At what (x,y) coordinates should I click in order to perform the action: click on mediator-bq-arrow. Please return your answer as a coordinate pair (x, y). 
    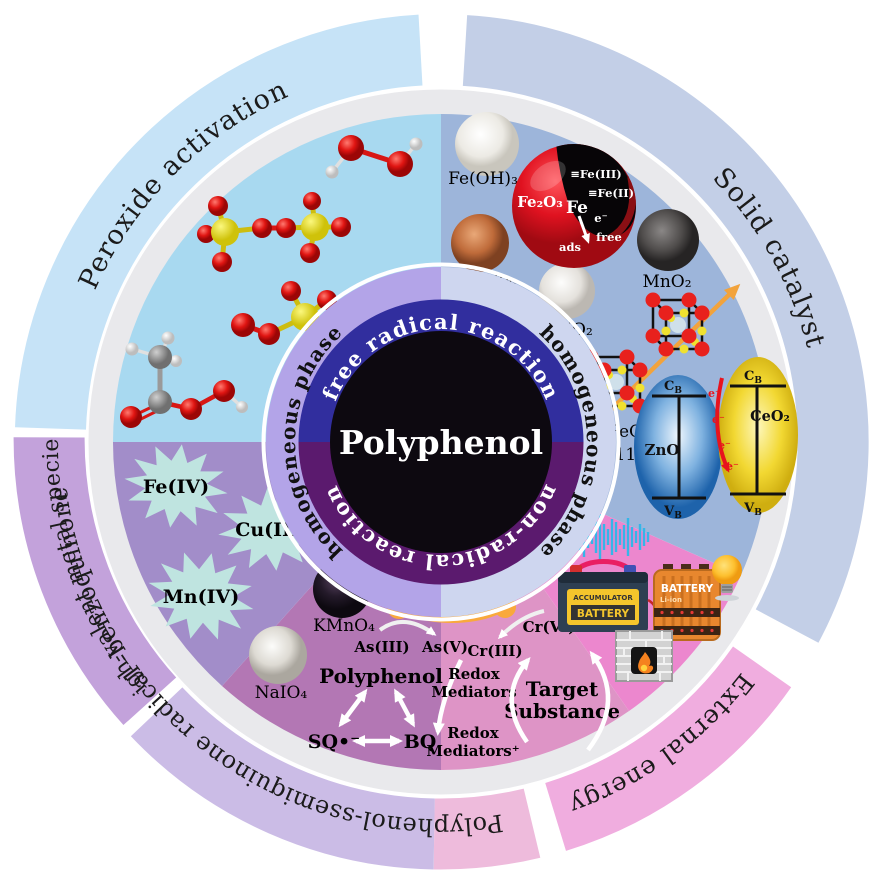
    Looking at the image, I should click on (448, 697).